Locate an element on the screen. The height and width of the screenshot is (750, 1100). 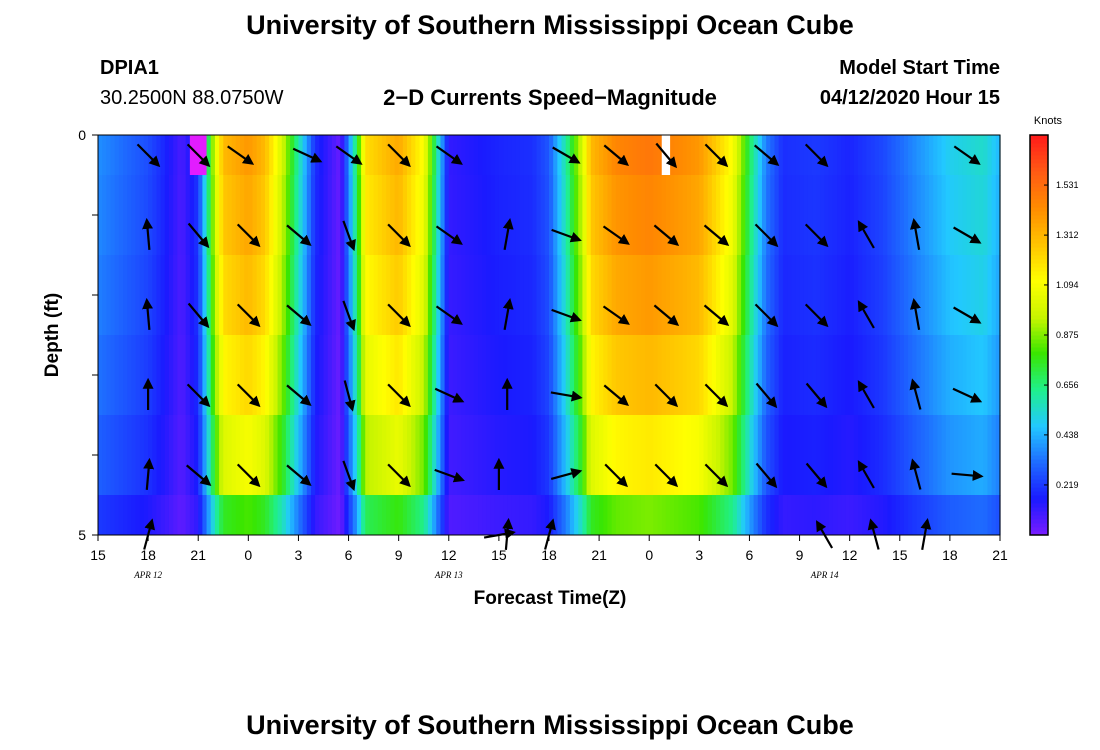
colorbar-tick-label: 0.219 is located at coordinates (1067, 485).